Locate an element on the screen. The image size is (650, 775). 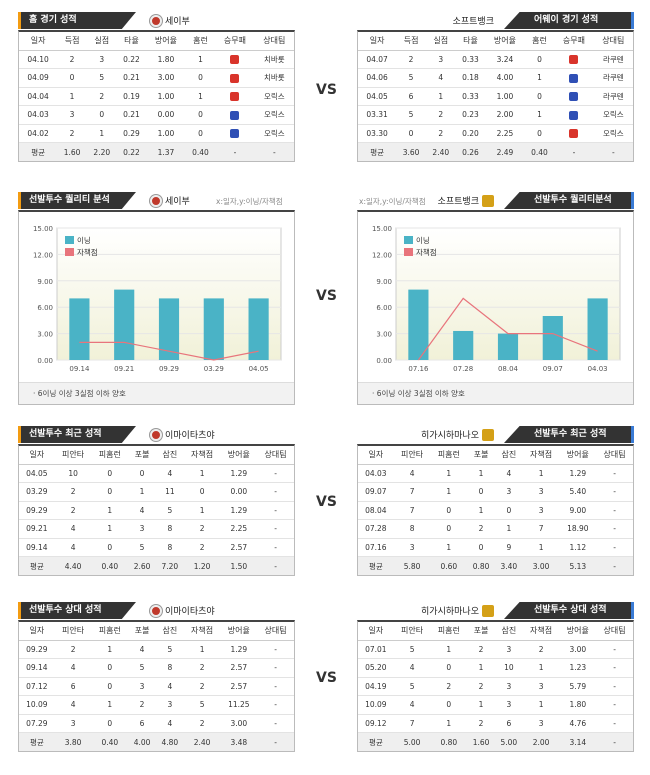
team-label: 소프트뱅크 is located at coordinates (466, 200).